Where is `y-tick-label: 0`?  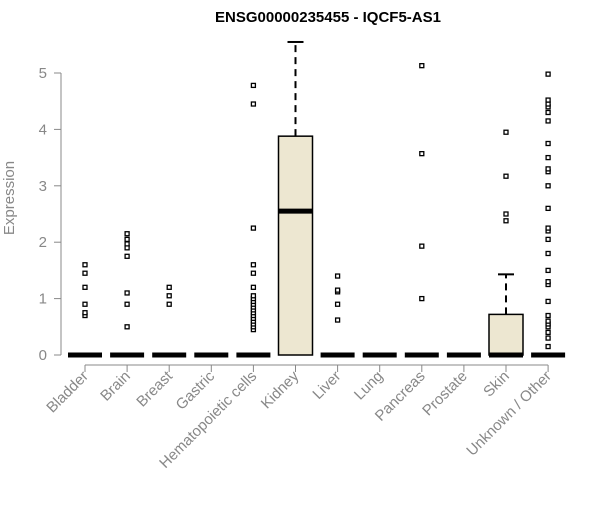 y-tick-label: 0 is located at coordinates (43, 355).